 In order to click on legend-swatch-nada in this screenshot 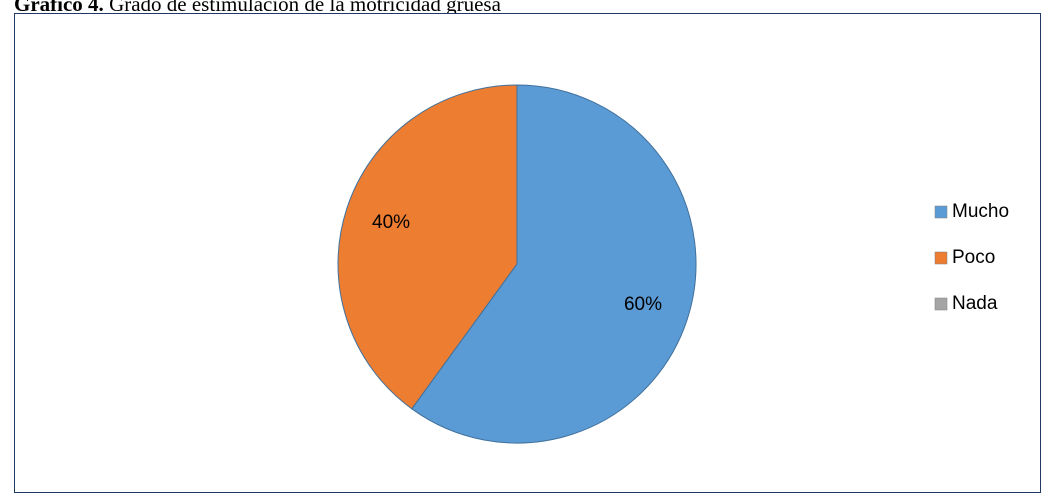, I will do `click(941, 304)`.